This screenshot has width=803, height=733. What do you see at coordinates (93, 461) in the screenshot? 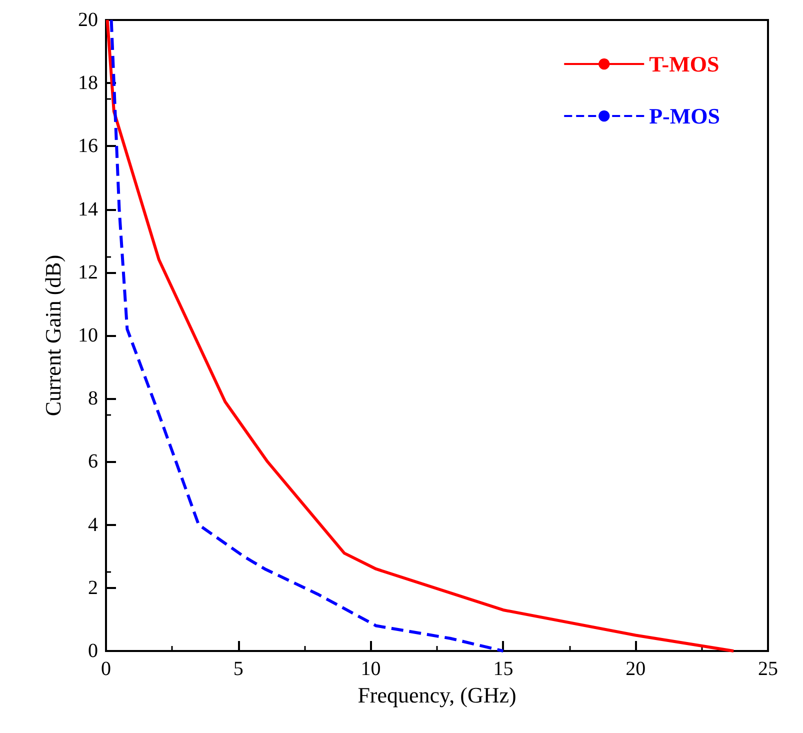
I see `y-tick-label: 6` at bounding box center [93, 461].